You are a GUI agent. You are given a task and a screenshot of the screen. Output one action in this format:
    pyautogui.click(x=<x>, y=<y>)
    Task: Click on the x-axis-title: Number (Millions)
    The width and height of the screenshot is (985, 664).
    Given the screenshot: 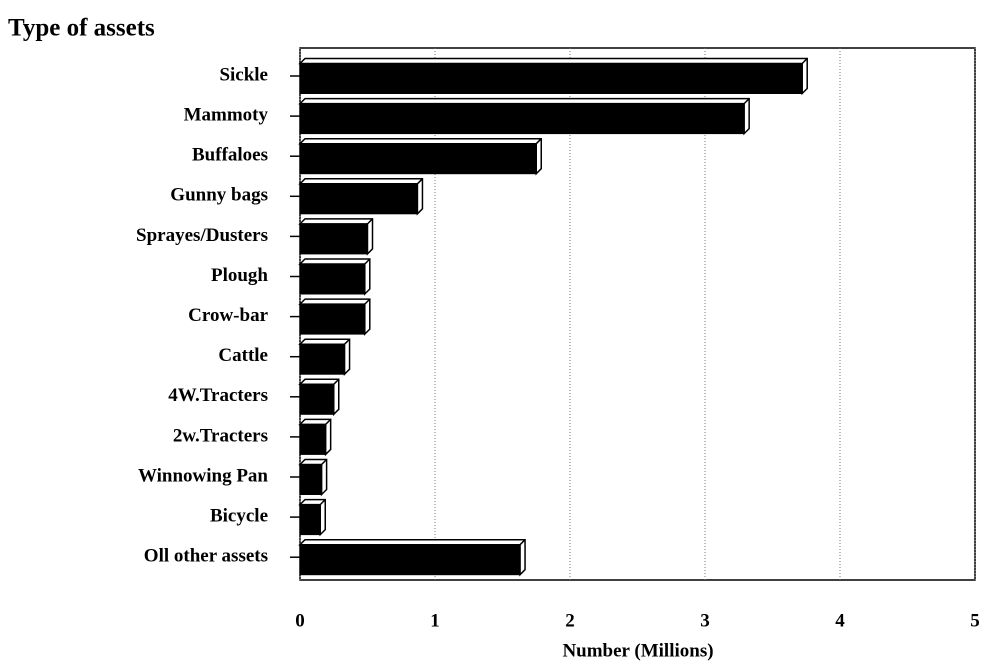 What is the action you would take?
    pyautogui.click(x=637, y=650)
    